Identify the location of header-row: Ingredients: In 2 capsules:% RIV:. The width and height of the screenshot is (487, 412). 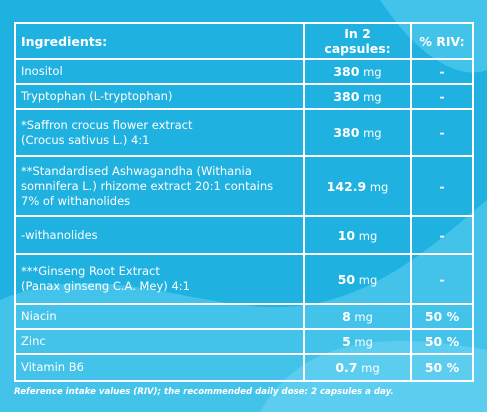
(244, 41).